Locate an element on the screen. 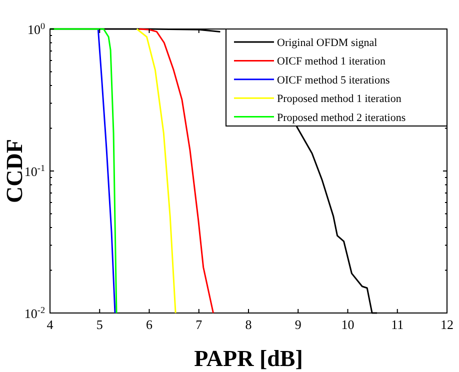 This screenshot has height=372, width=459. x-axis-title: PAPR [dB] is located at coordinates (248, 358).